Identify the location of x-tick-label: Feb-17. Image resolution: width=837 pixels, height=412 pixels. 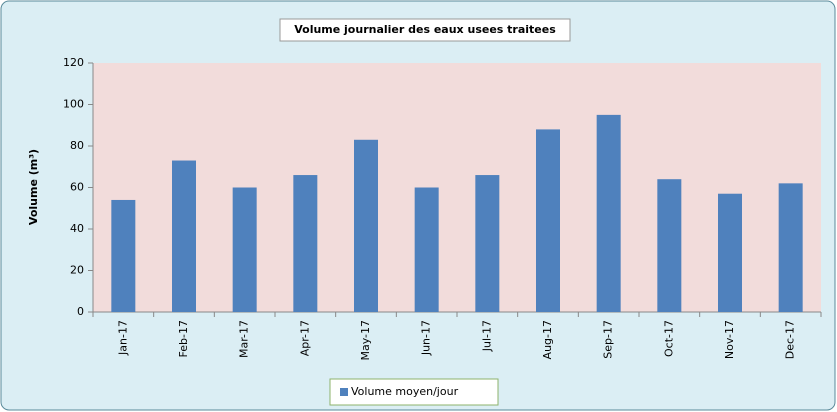
(183, 338).